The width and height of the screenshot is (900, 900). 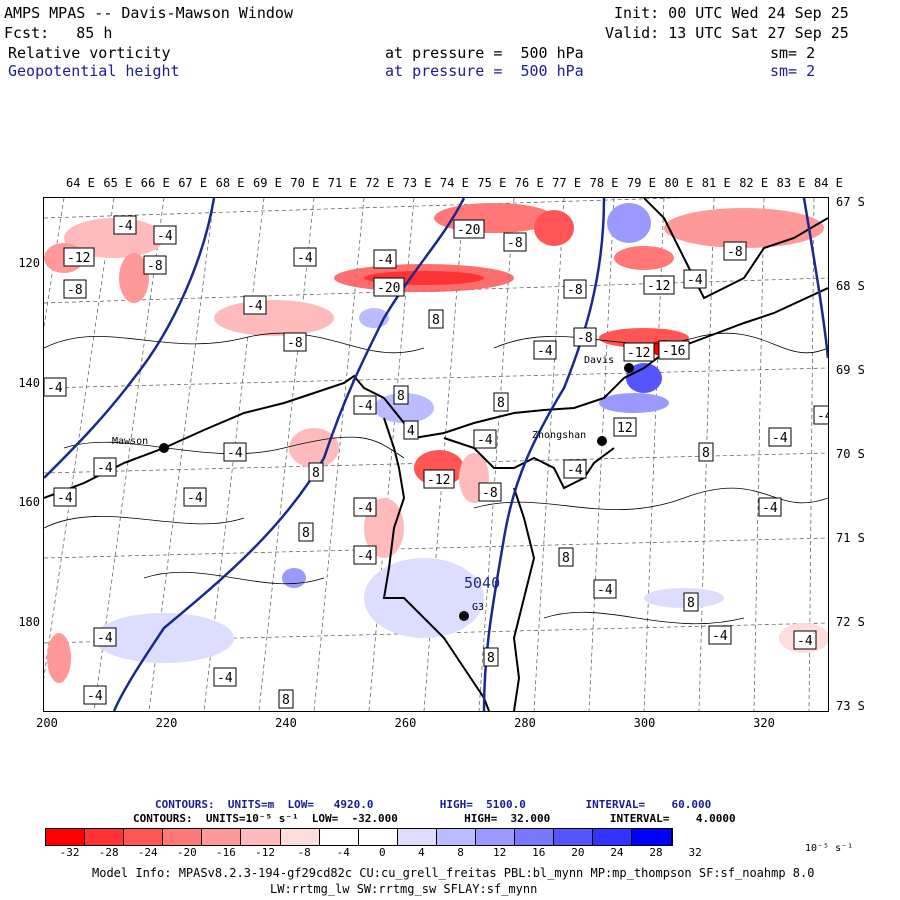 I want to click on longitude-label: 68 E, so click(x=230, y=183).